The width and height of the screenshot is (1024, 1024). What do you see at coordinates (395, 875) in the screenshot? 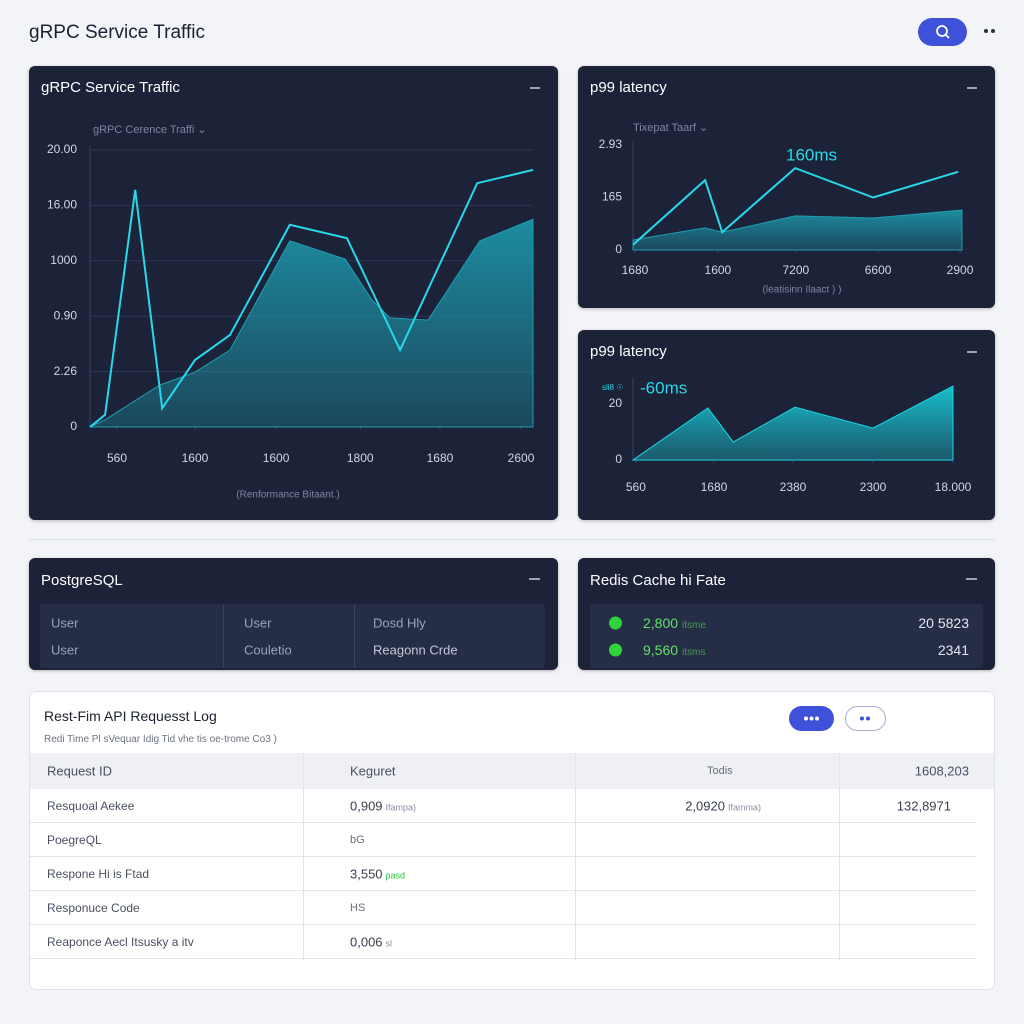
I see `unit: pasd` at bounding box center [395, 875].